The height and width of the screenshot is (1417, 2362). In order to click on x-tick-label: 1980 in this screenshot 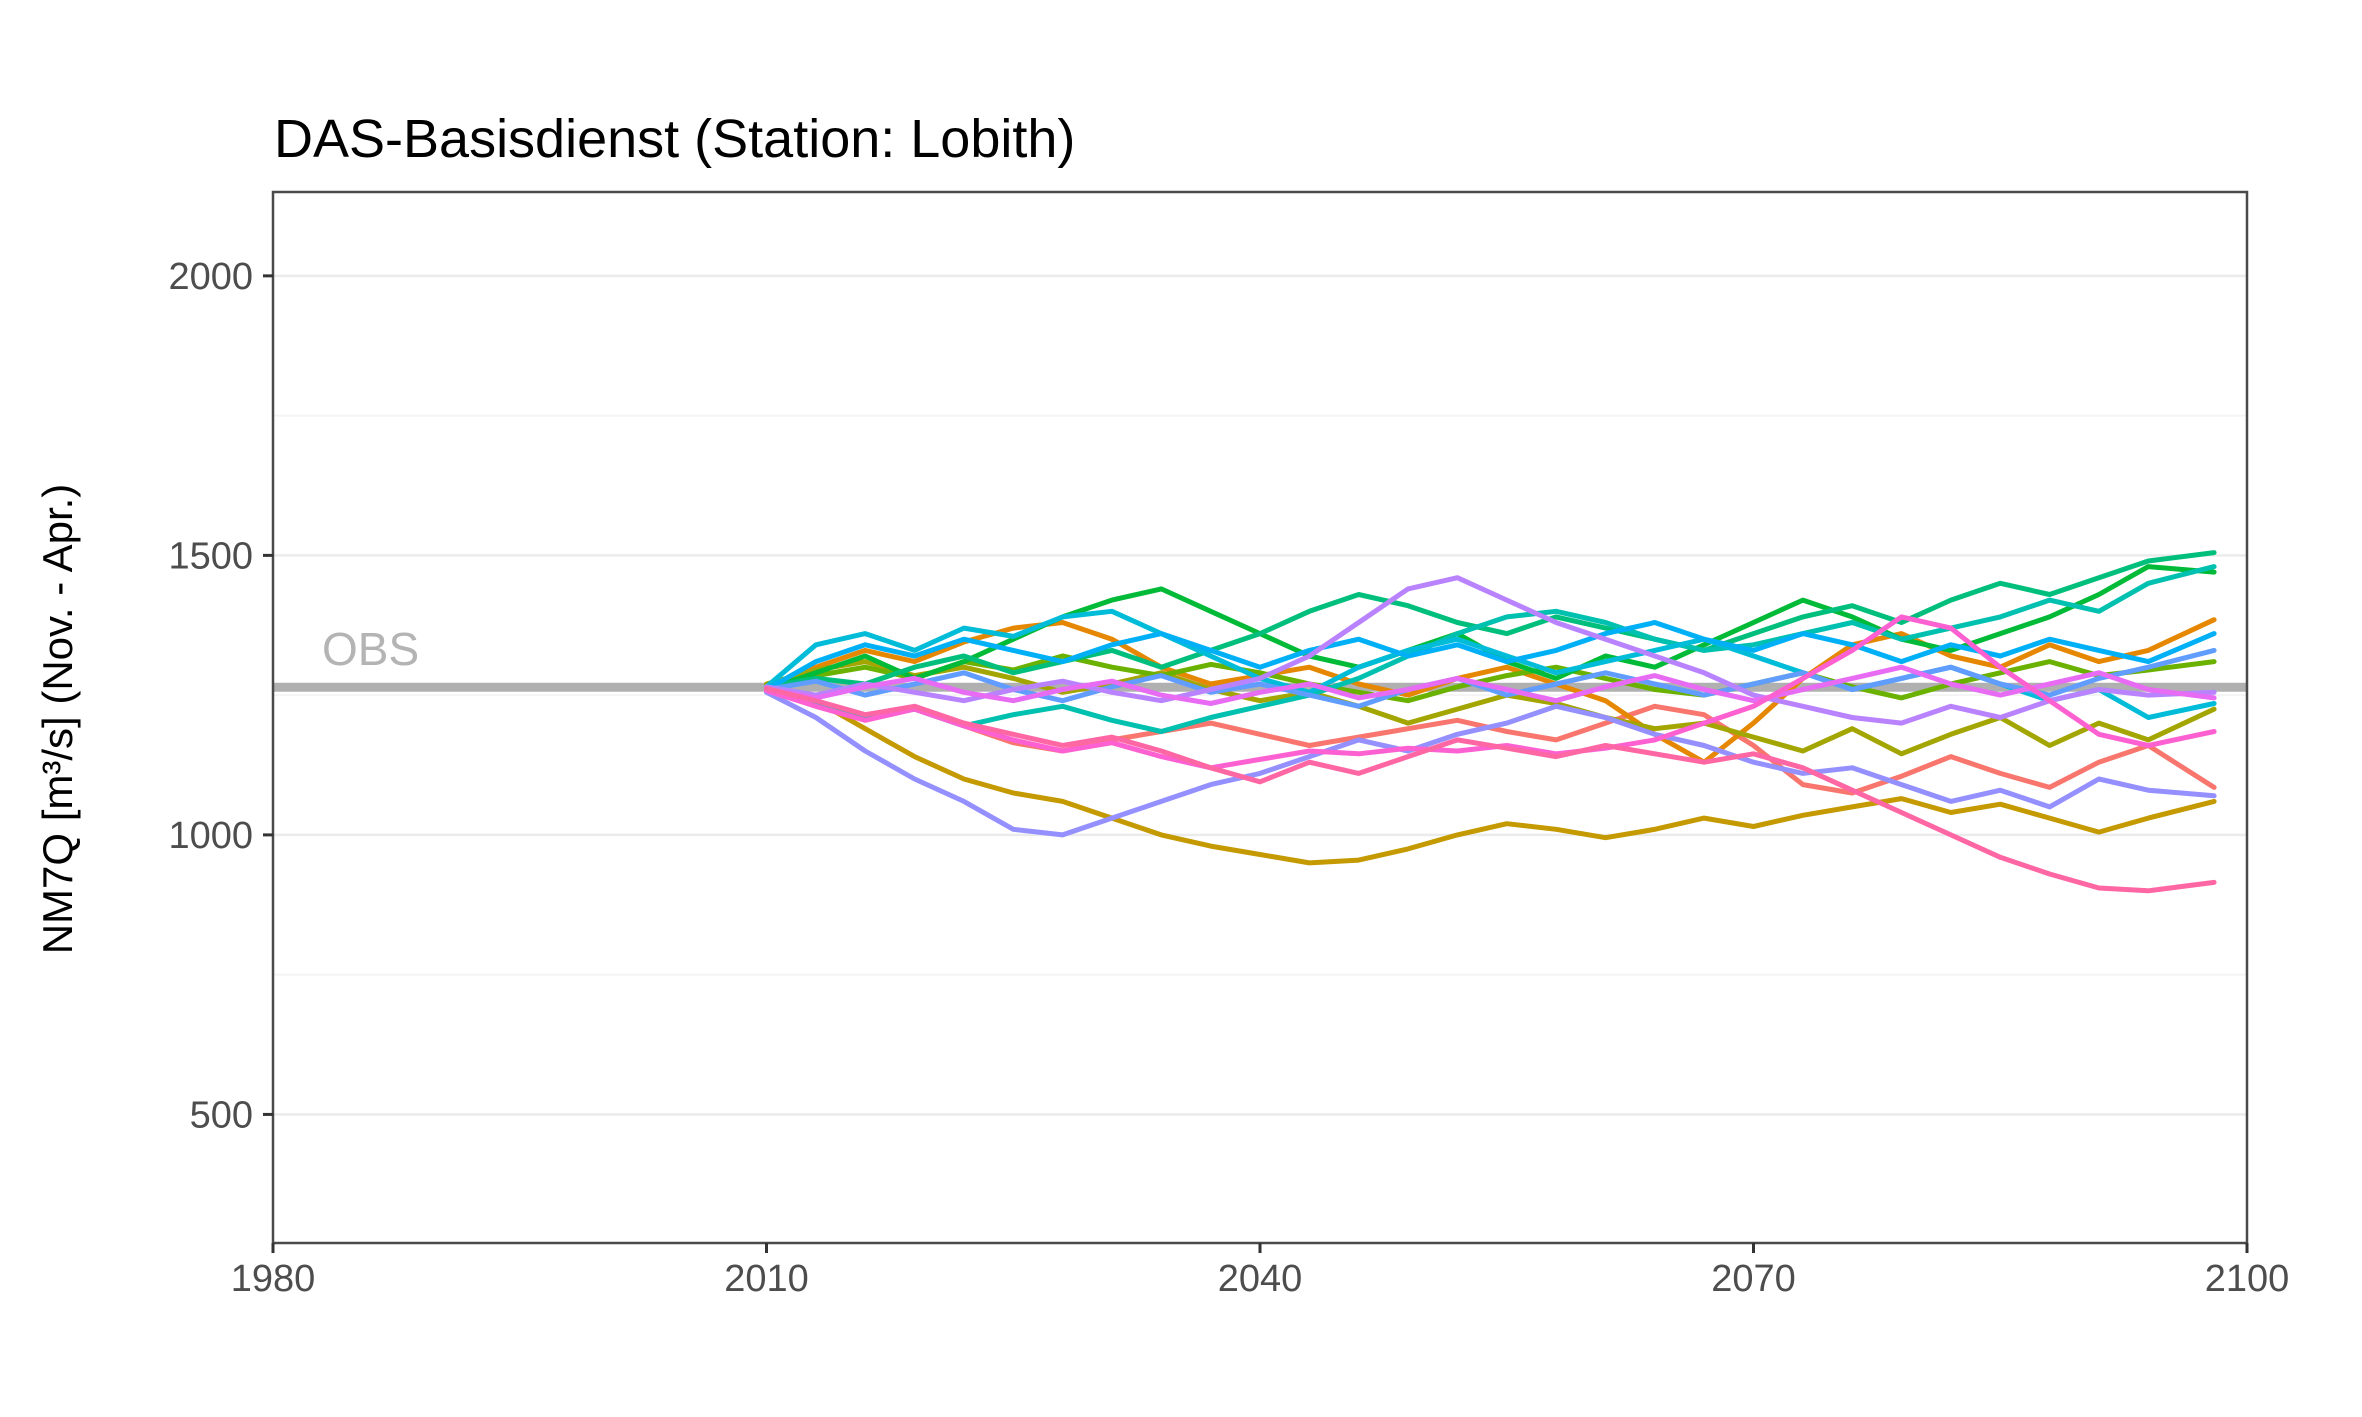, I will do `click(273, 1279)`.